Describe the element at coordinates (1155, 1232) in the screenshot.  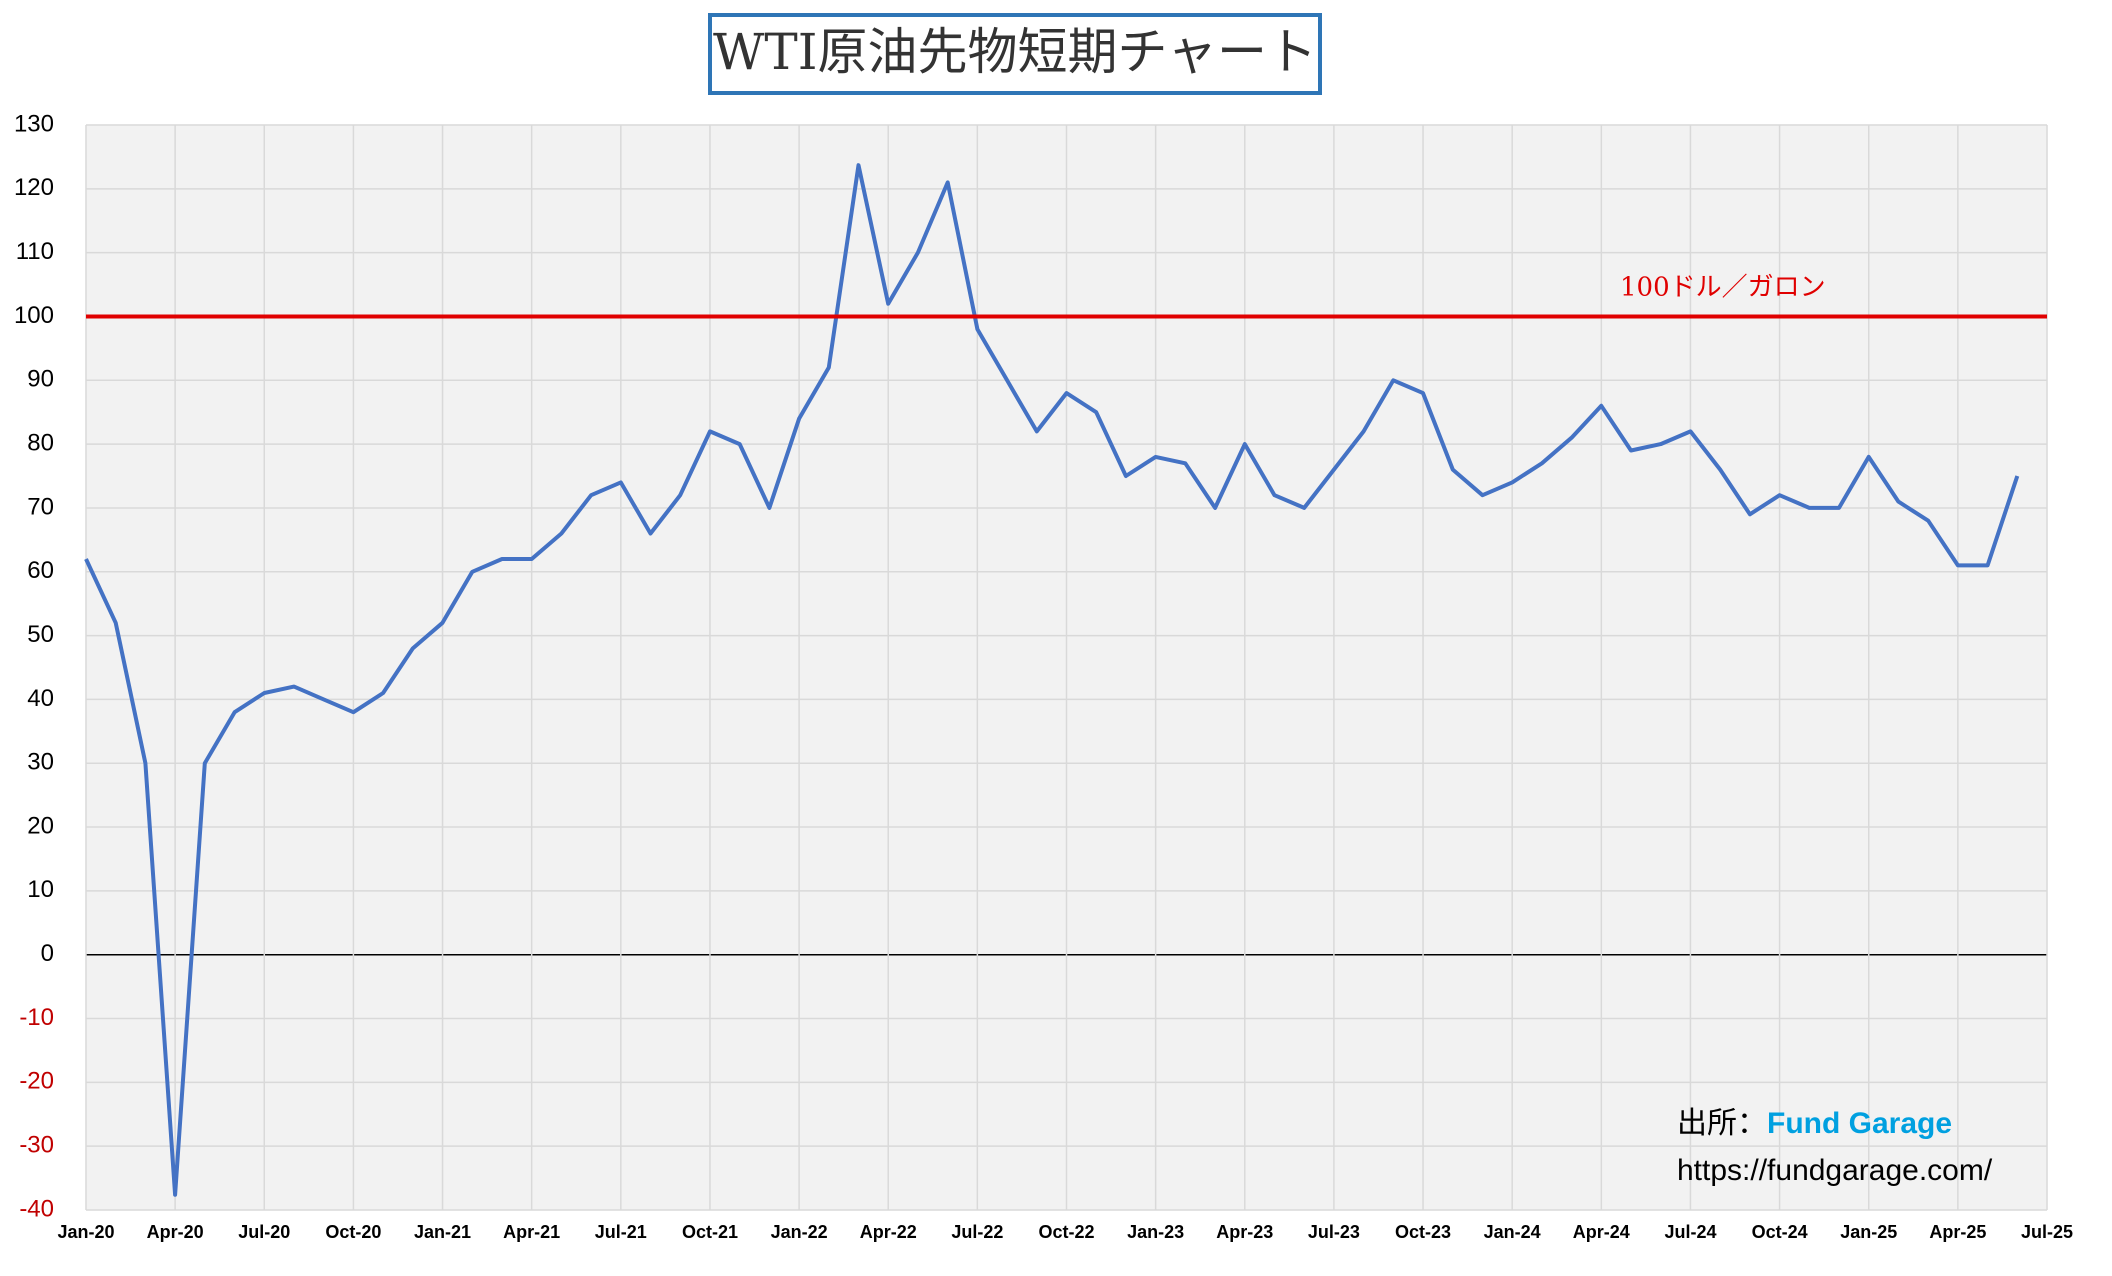
I see `x-tick-label: Jan-23` at that location.